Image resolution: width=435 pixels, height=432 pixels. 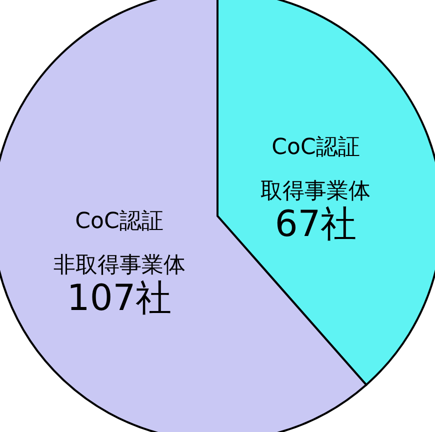 I want to click on slice-label: CoC認証取得事業体, so click(x=315, y=169).